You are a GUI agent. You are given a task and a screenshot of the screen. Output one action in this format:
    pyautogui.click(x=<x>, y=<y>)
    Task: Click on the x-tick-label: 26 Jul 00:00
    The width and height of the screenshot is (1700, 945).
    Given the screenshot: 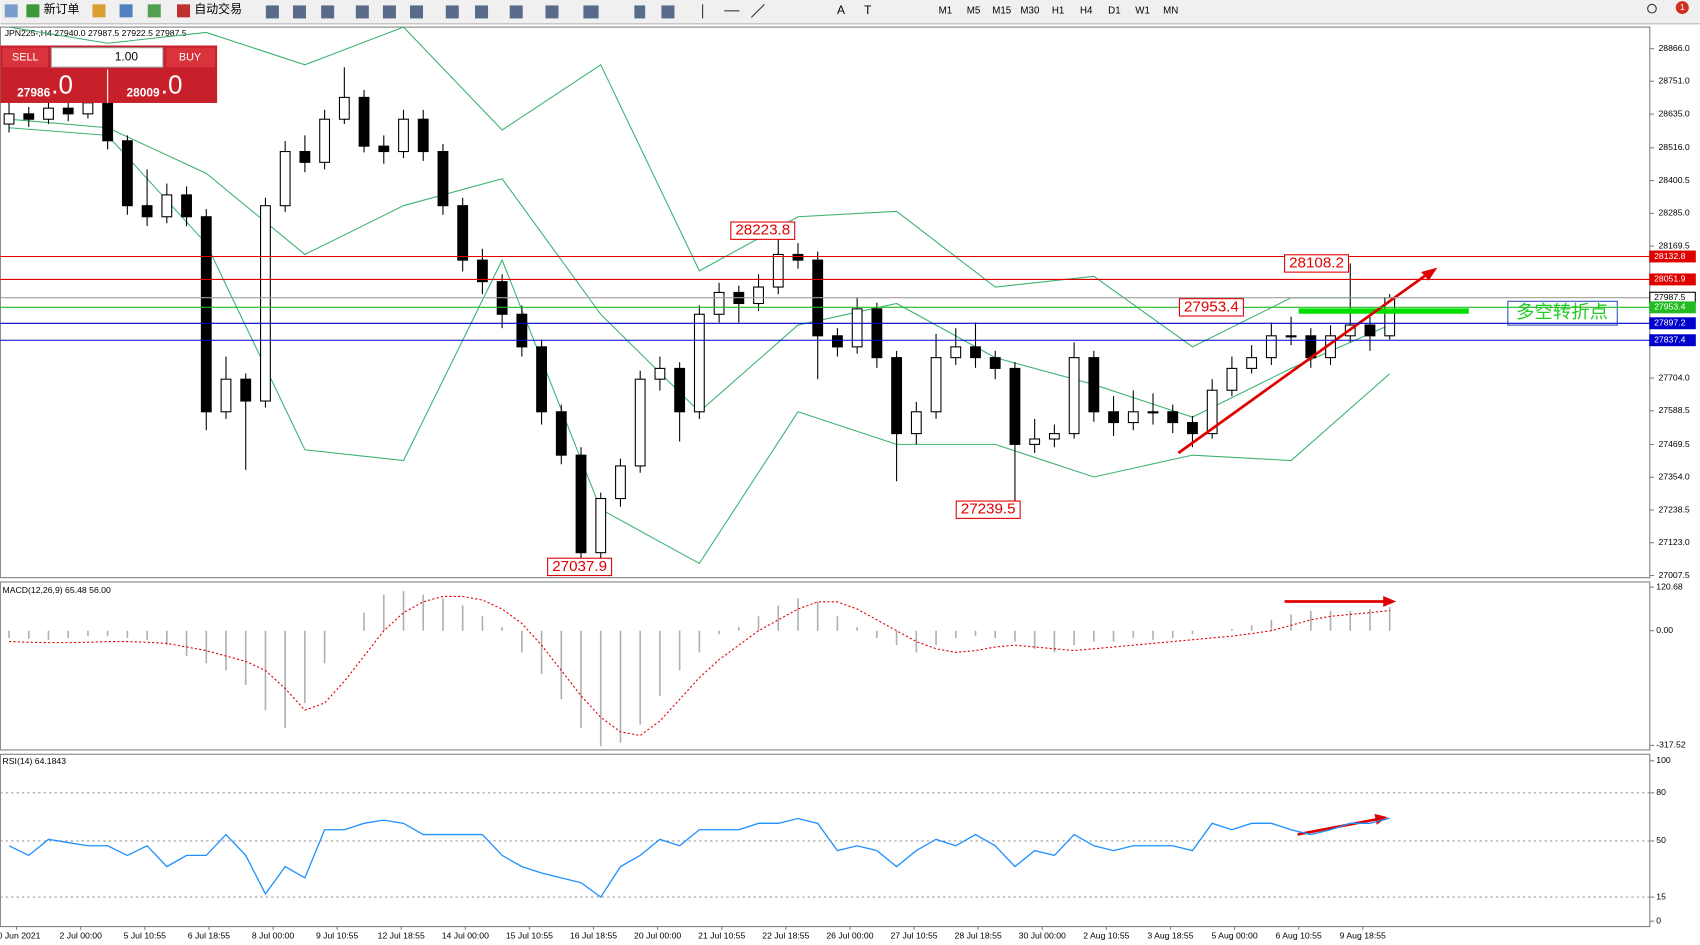 What is the action you would take?
    pyautogui.click(x=849, y=936)
    